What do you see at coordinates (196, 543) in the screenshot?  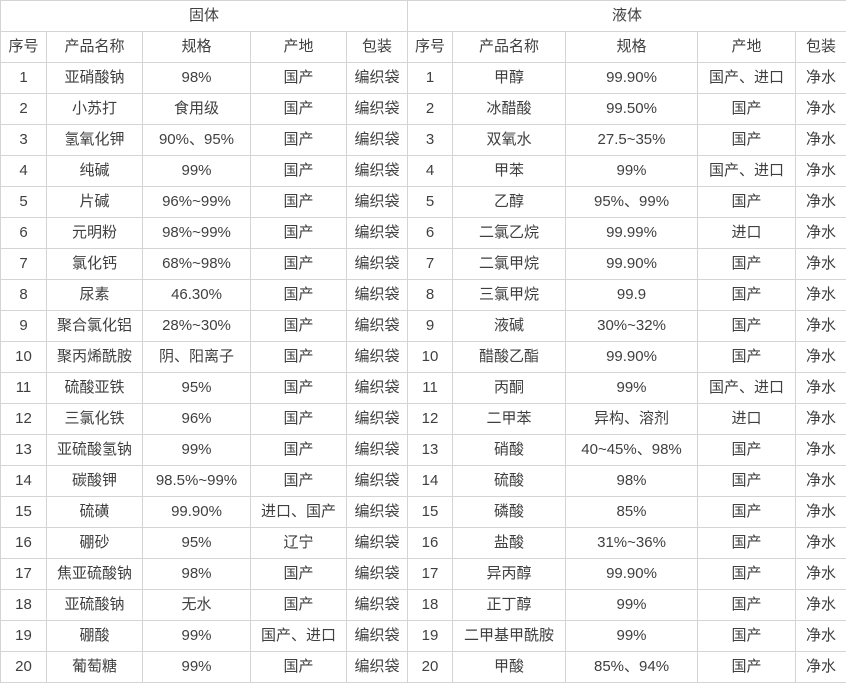 I see `solid-spec-cell: 95%` at bounding box center [196, 543].